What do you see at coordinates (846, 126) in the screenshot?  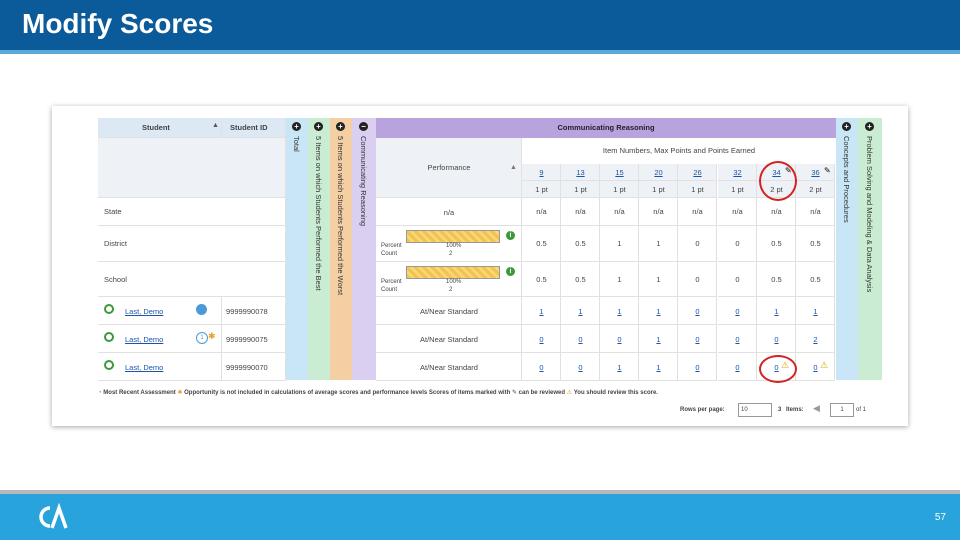 I see `expand-concepts-icon: +` at bounding box center [846, 126].